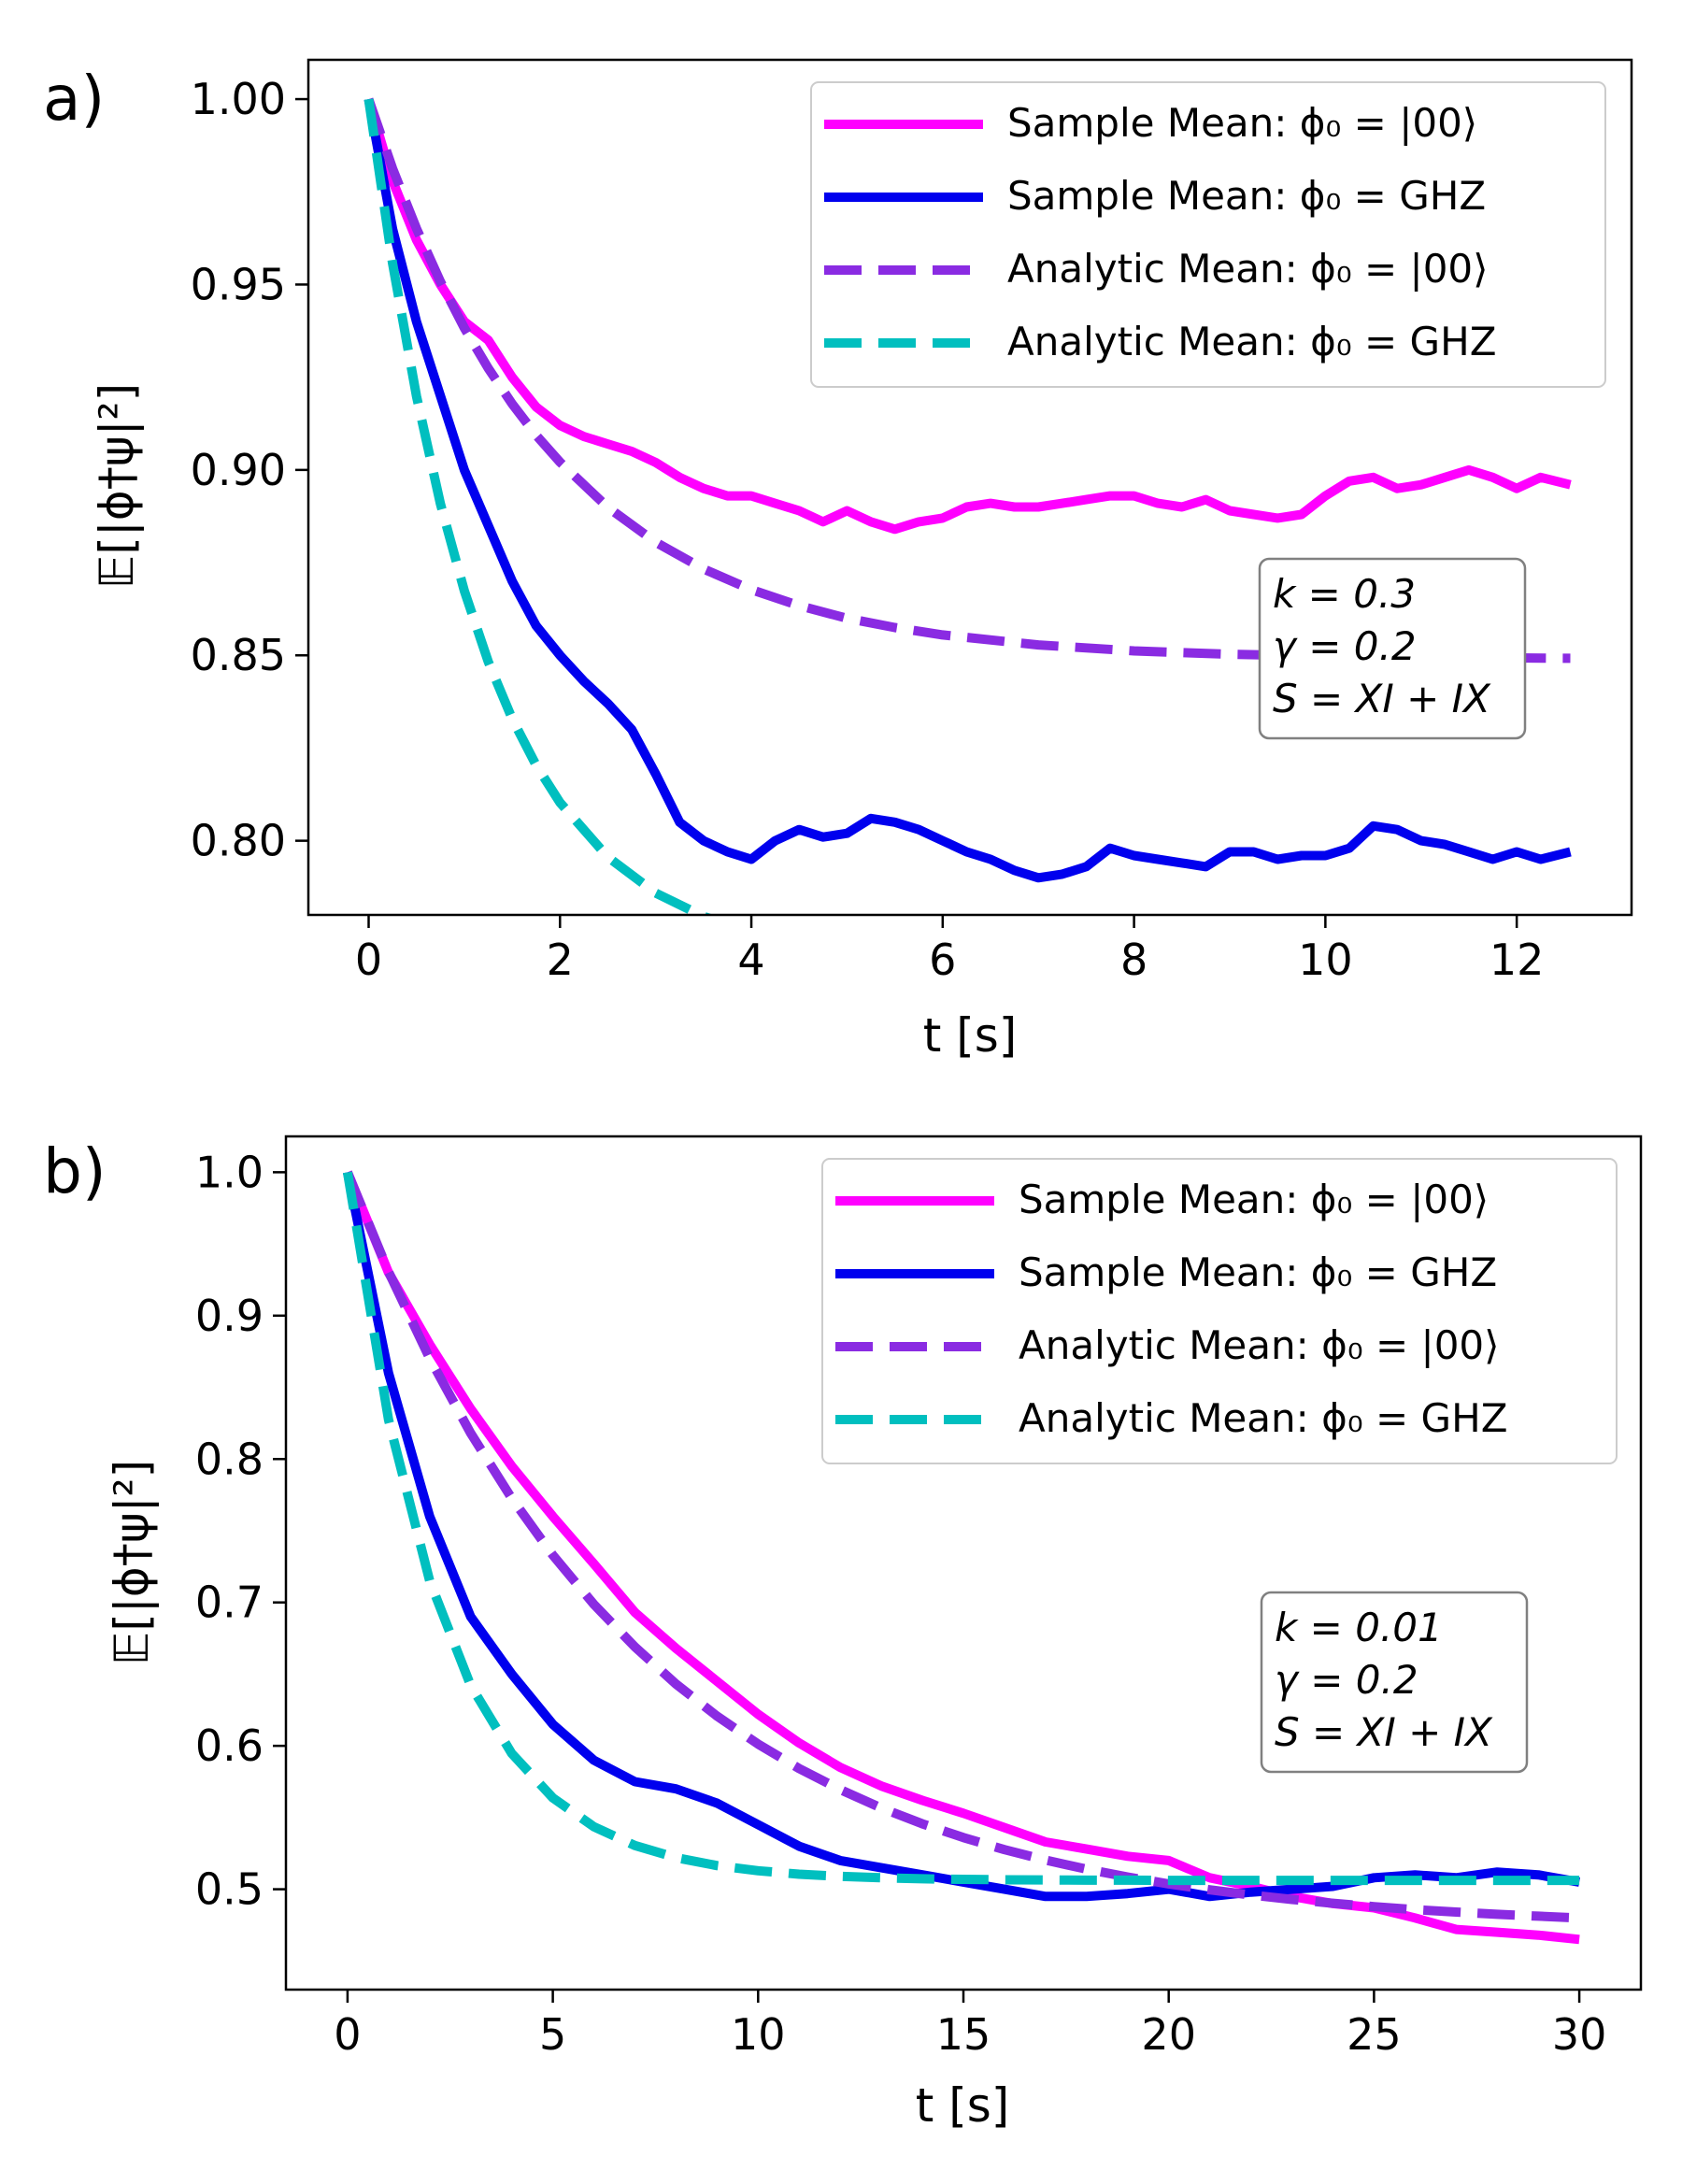  What do you see at coordinates (347, 2034) in the screenshot?
I see `panel-b-x-tick-label-0: 0` at bounding box center [347, 2034].